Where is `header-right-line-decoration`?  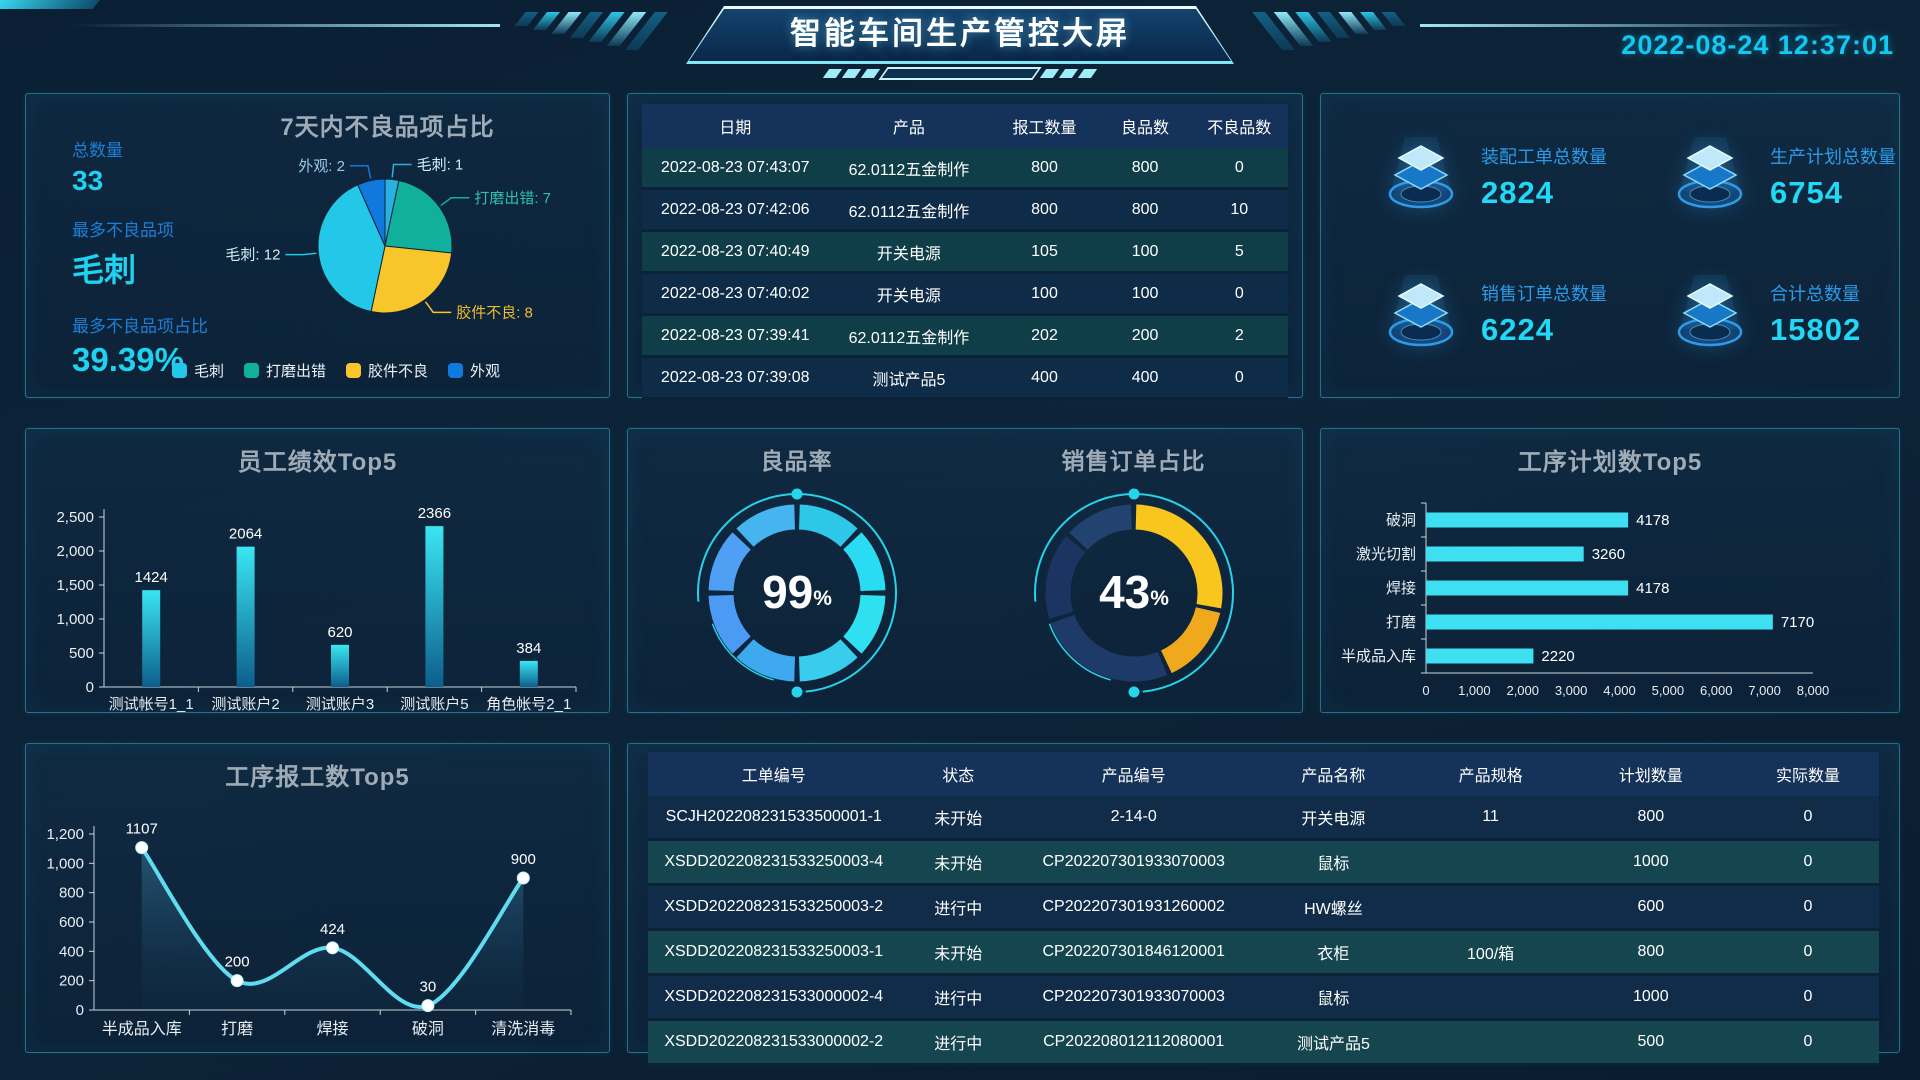
header-right-line-decoration is located at coordinates (1635, 25).